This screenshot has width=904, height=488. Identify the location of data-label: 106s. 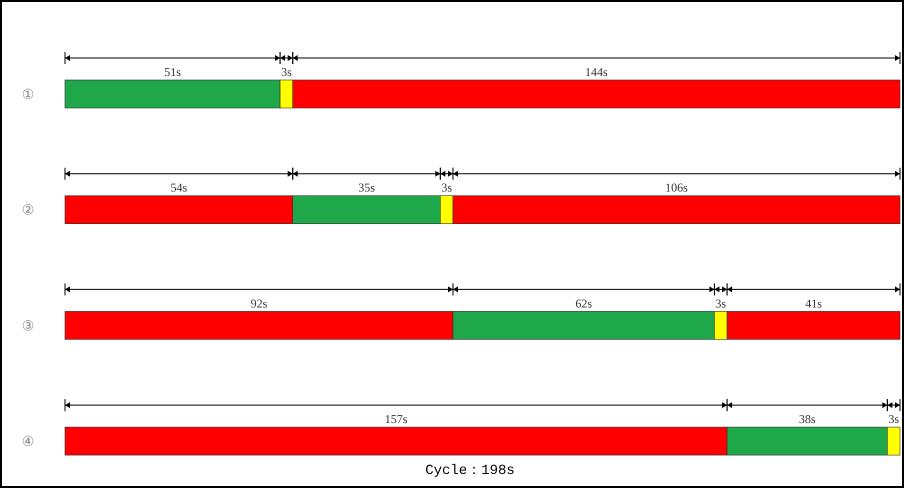
(676, 187).